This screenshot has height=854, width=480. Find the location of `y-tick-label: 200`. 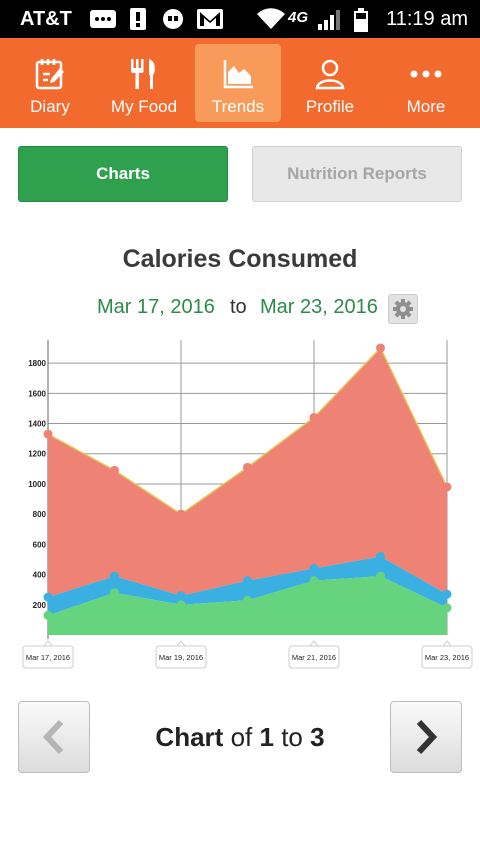

y-tick-label: 200 is located at coordinates (40, 605).